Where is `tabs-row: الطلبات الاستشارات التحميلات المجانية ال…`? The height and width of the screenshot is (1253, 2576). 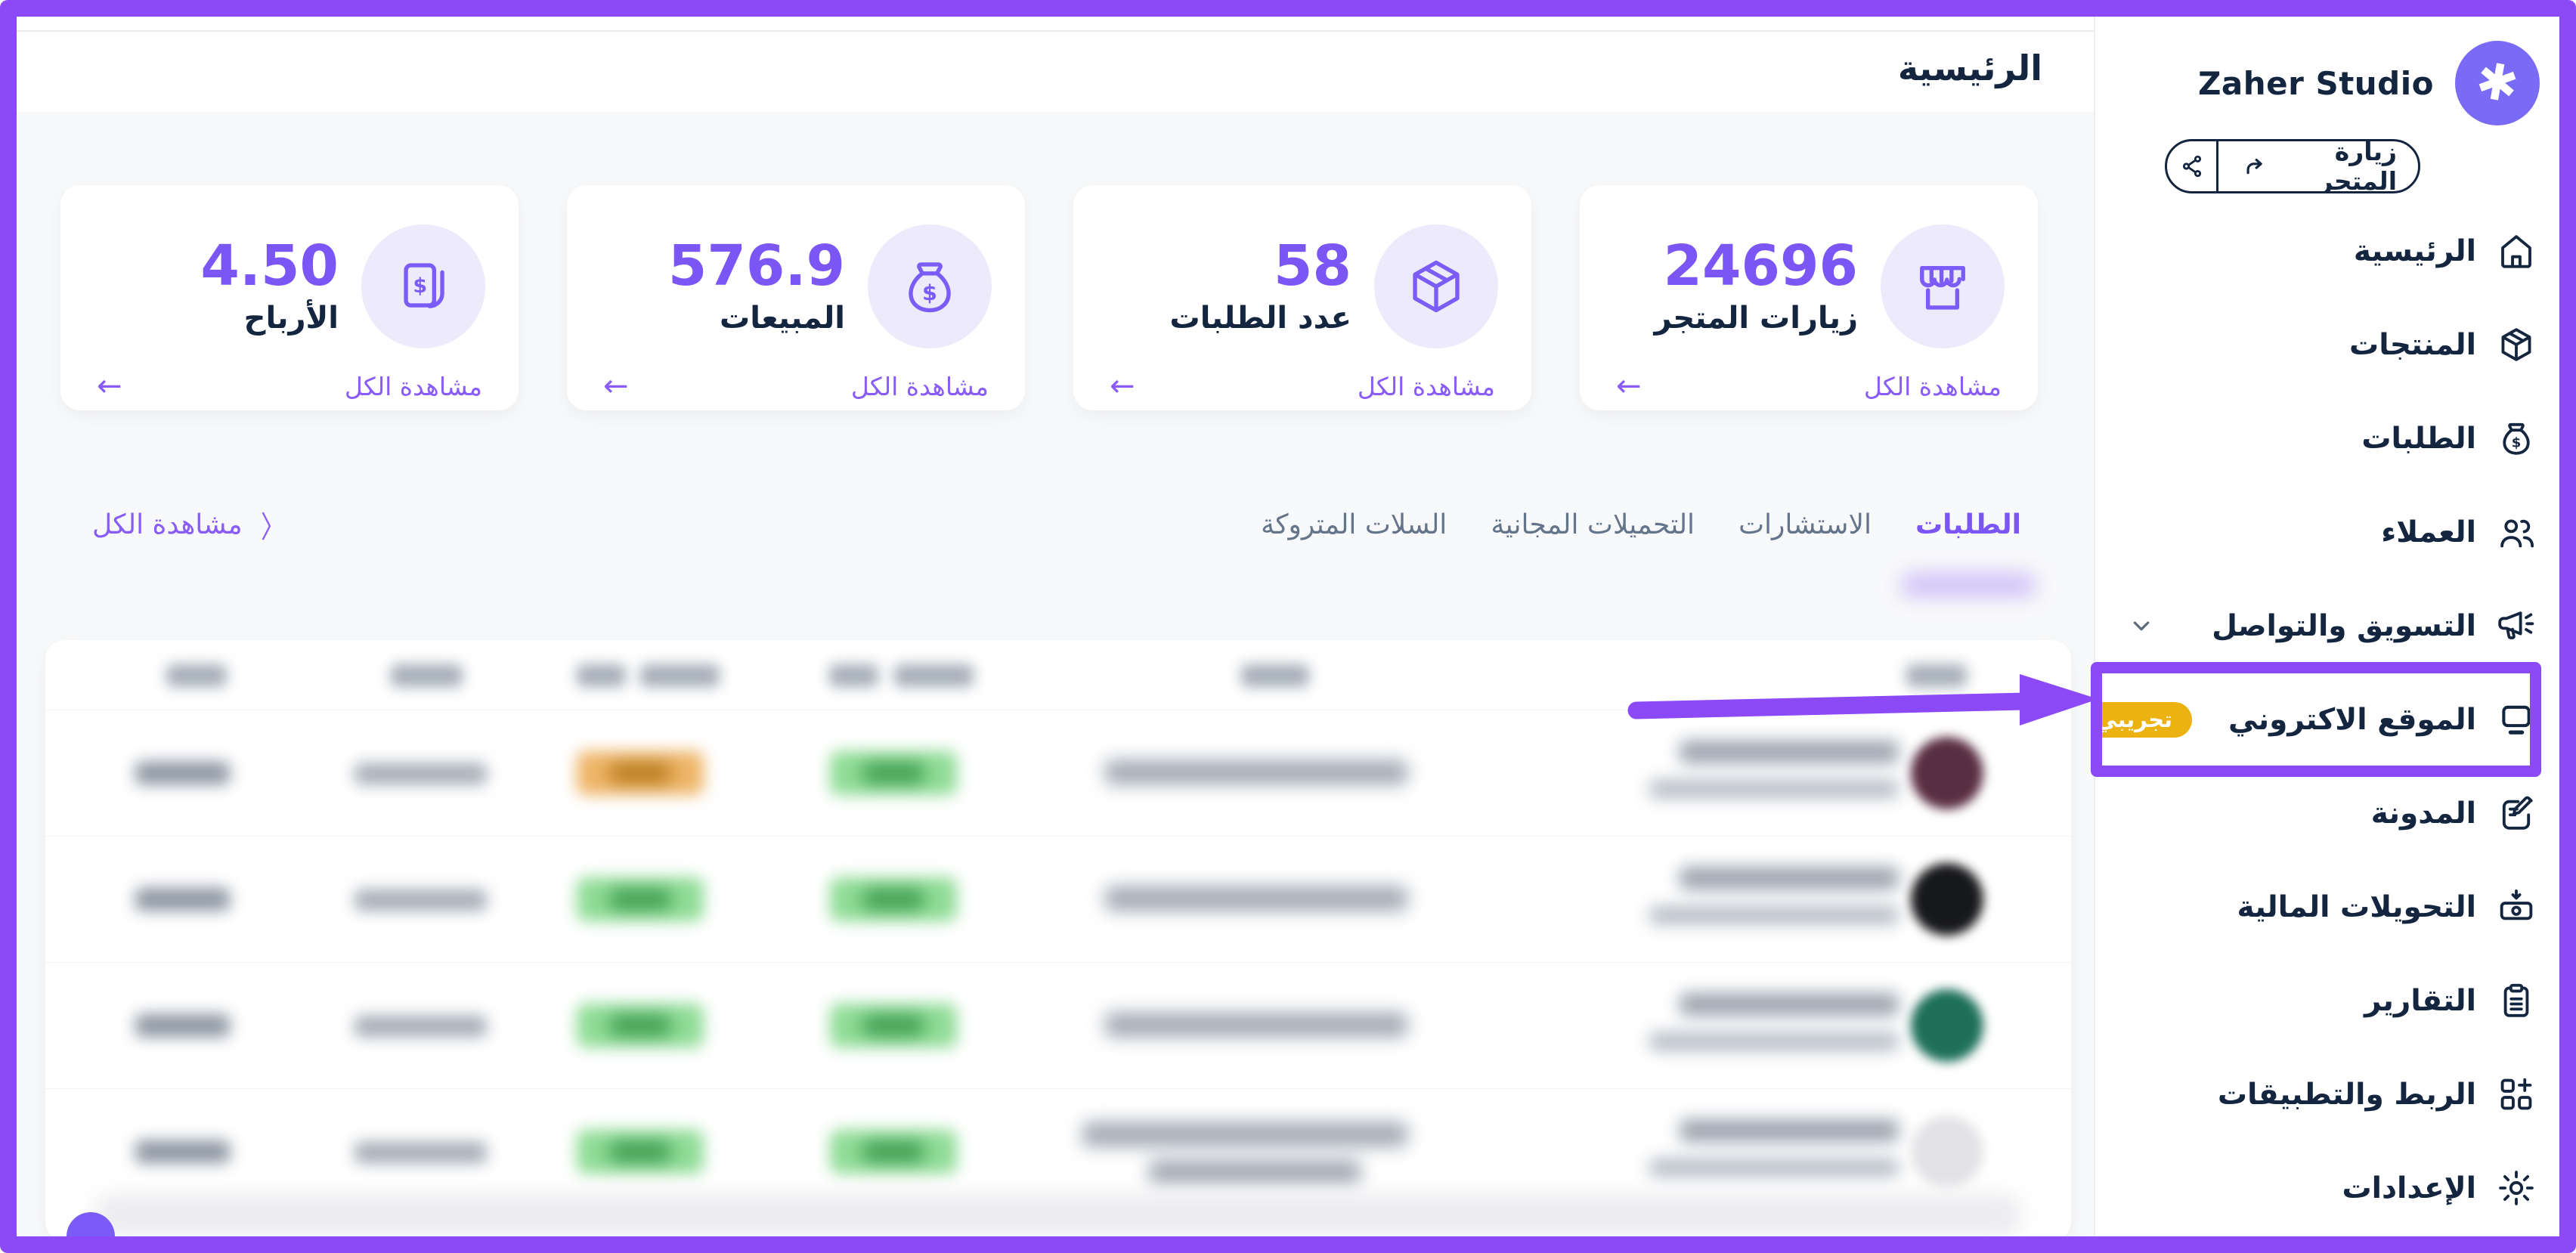 tabs-row: الطلبات الاستشارات التحميلات المجانية ال… is located at coordinates (1055, 524).